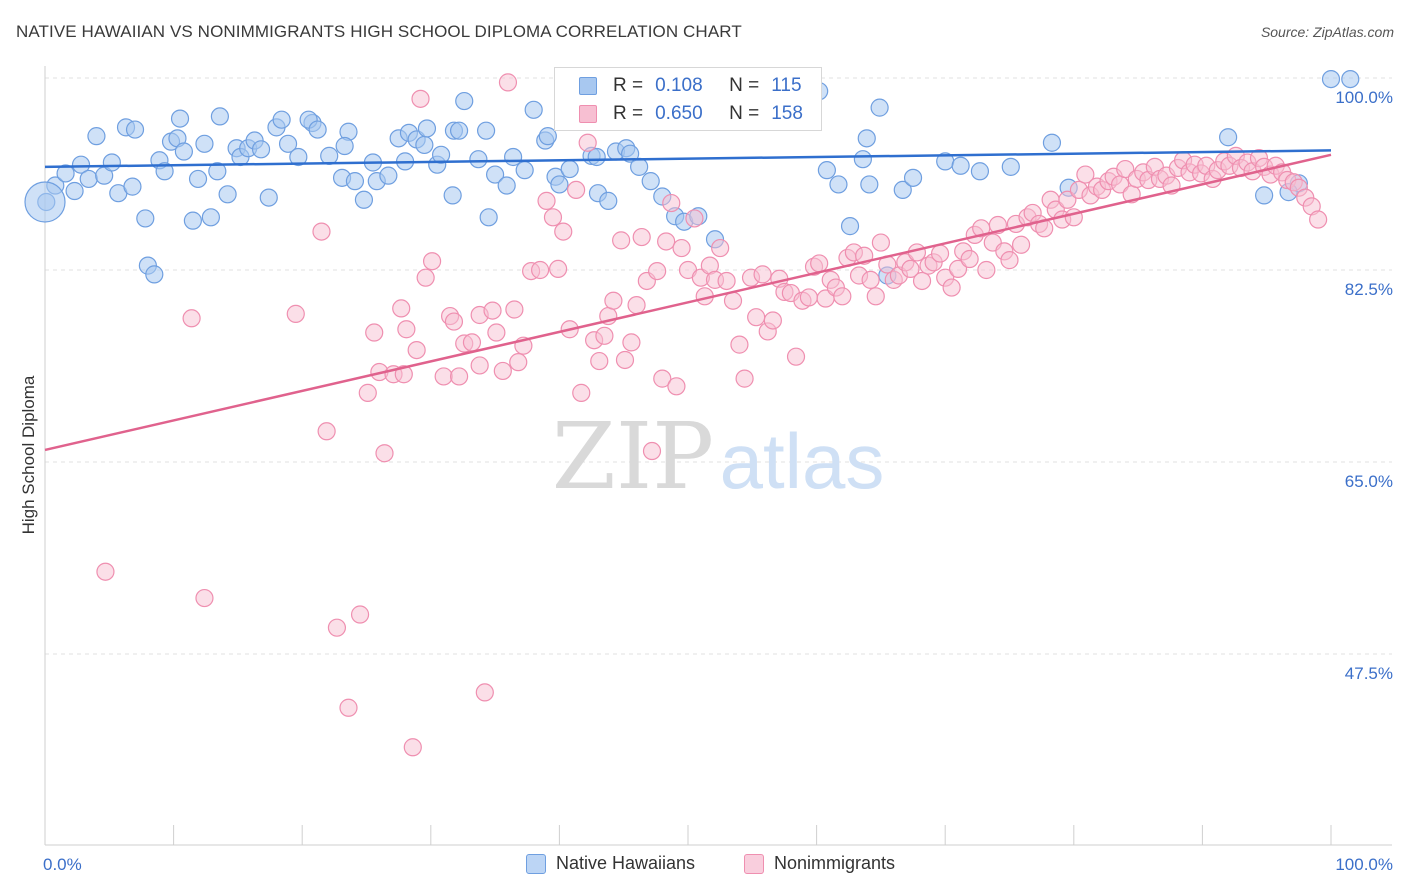  Describe the element at coordinates (679, 85) in the screenshot. I see `r-value: 0.108` at that location.